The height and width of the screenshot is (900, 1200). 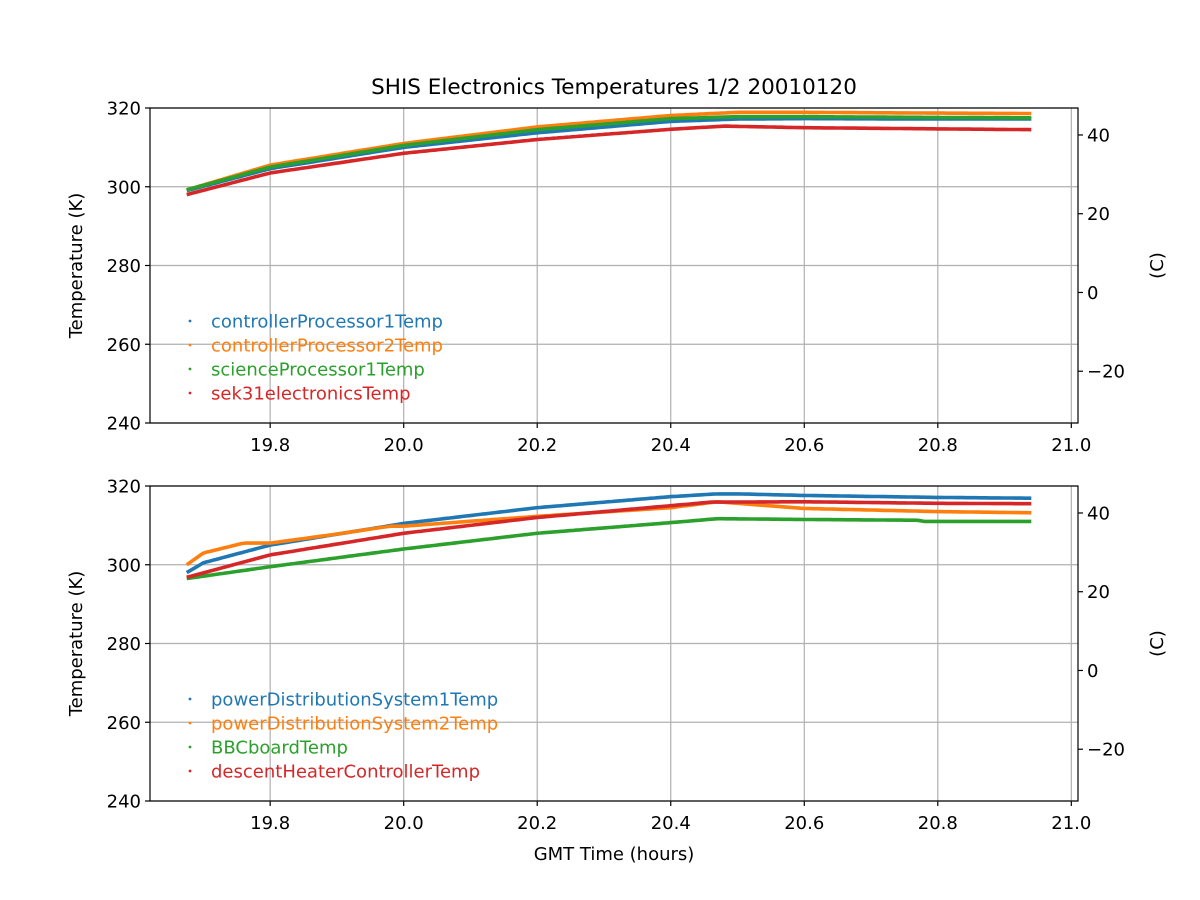 What do you see at coordinates (124, 266) in the screenshot?
I see `subplot-0-y-tick-label: 280` at bounding box center [124, 266].